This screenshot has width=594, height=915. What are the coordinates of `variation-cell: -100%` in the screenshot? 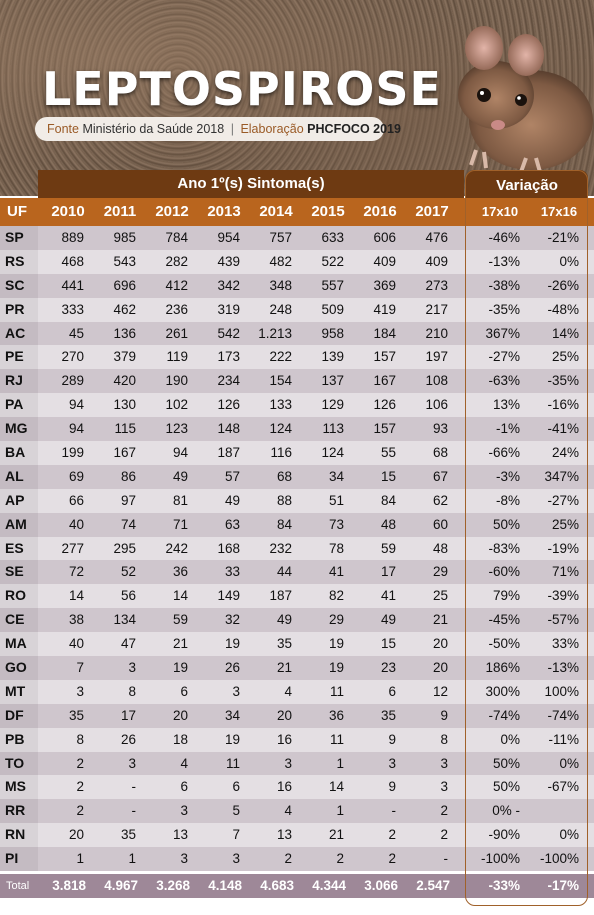 It's located at (559, 859).